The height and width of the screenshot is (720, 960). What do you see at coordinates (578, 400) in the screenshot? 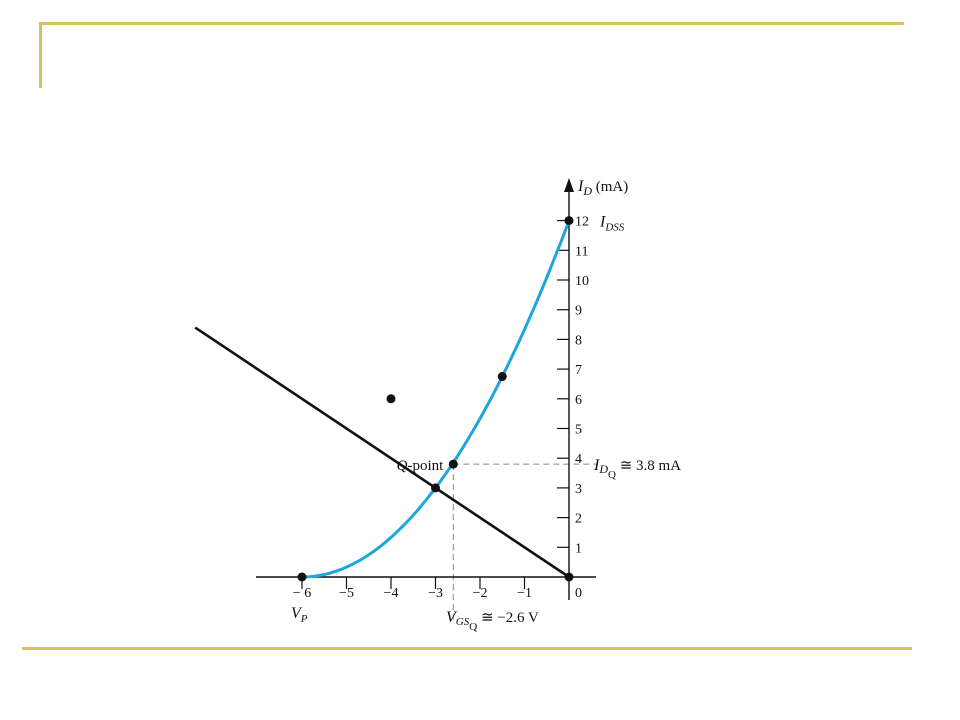
I see `y-tick-label: 6` at bounding box center [578, 400].